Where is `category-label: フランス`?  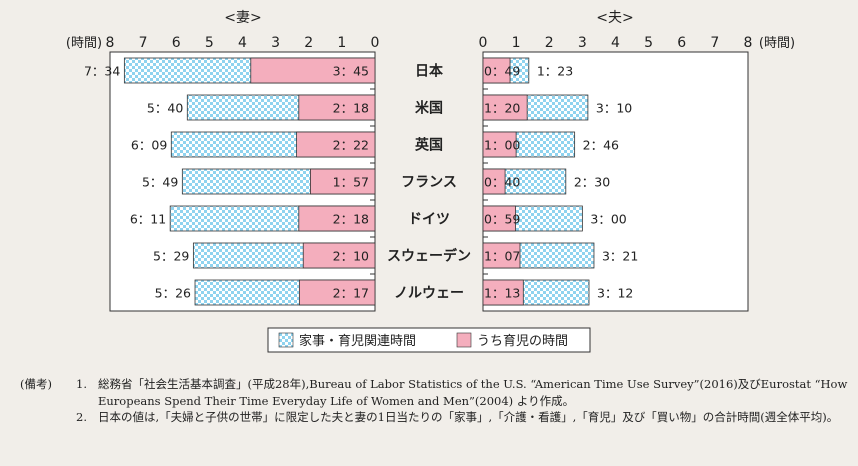
category-label: フランス is located at coordinates (429, 183).